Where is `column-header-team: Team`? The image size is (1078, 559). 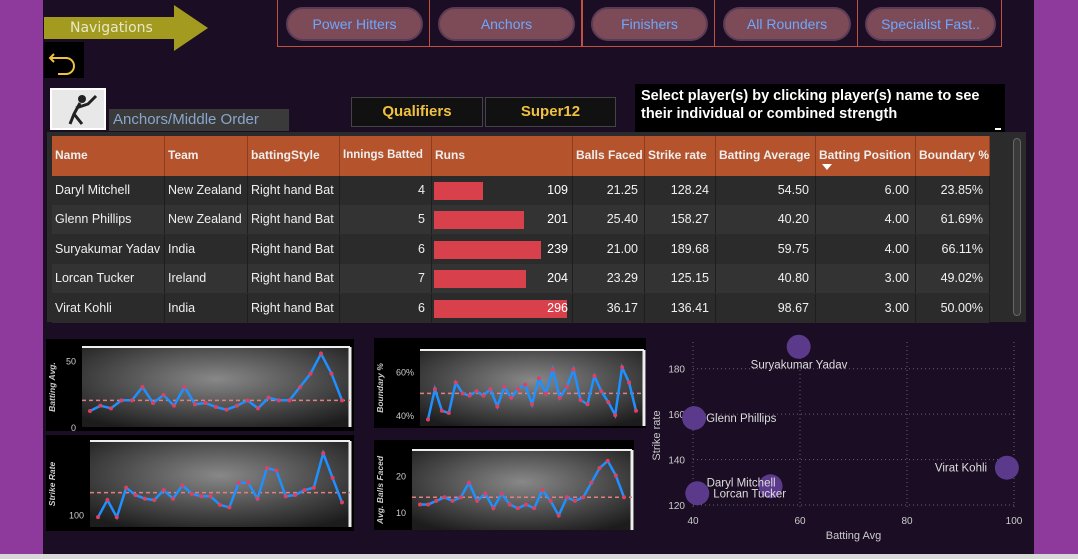 column-header-team: Team is located at coordinates (206, 156).